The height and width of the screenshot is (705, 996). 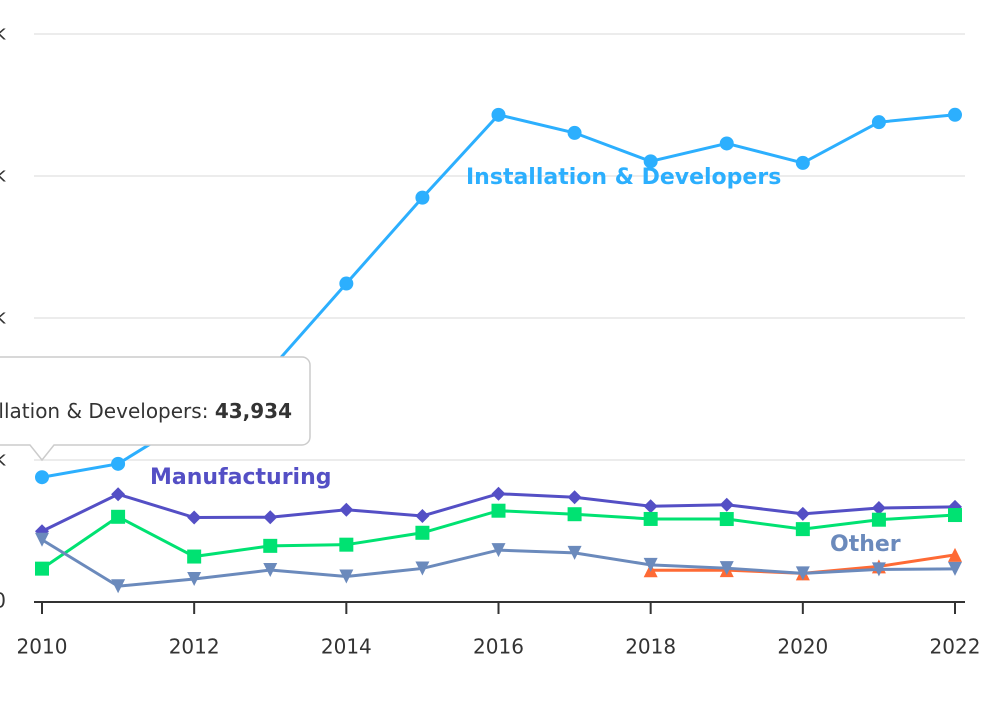 I want to click on tooltip-text: Installation & Developers: 43,934, so click(x=146, y=411).